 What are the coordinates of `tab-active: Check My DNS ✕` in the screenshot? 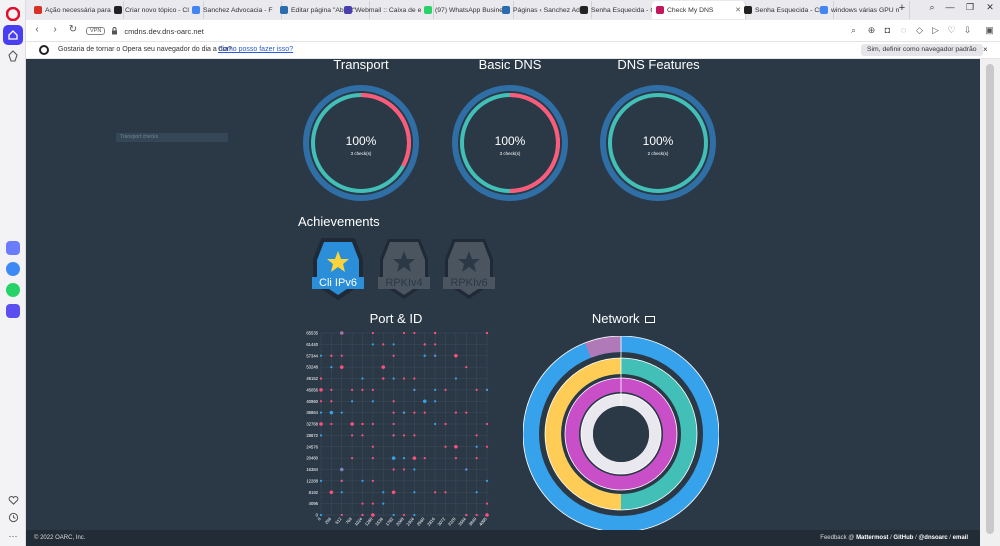 It's located at (699, 10).